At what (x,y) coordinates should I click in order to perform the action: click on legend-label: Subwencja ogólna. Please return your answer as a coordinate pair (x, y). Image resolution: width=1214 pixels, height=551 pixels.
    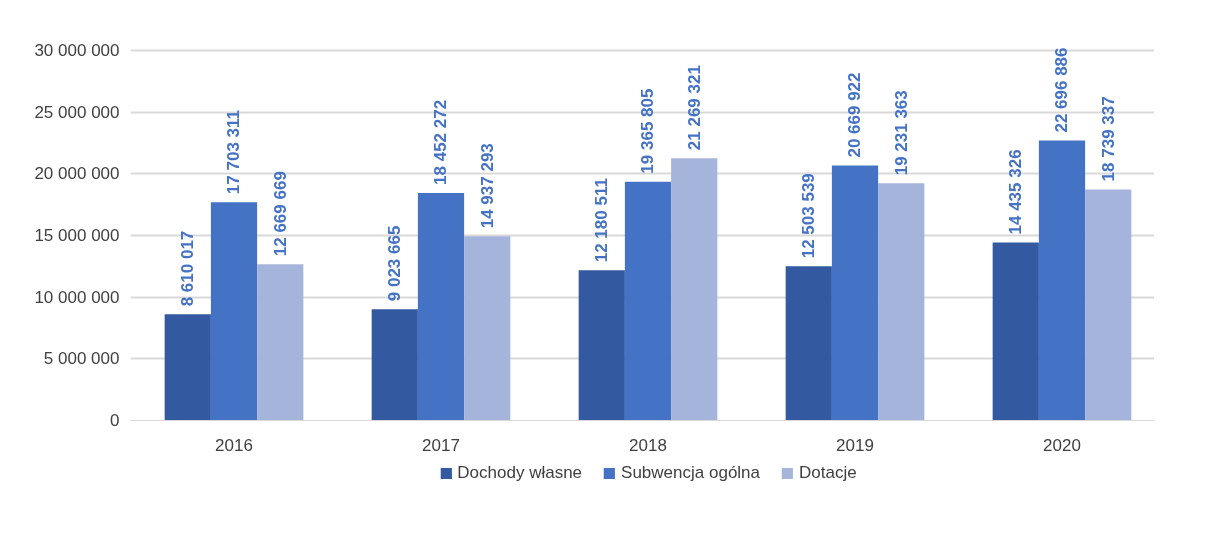
    Looking at the image, I should click on (691, 473).